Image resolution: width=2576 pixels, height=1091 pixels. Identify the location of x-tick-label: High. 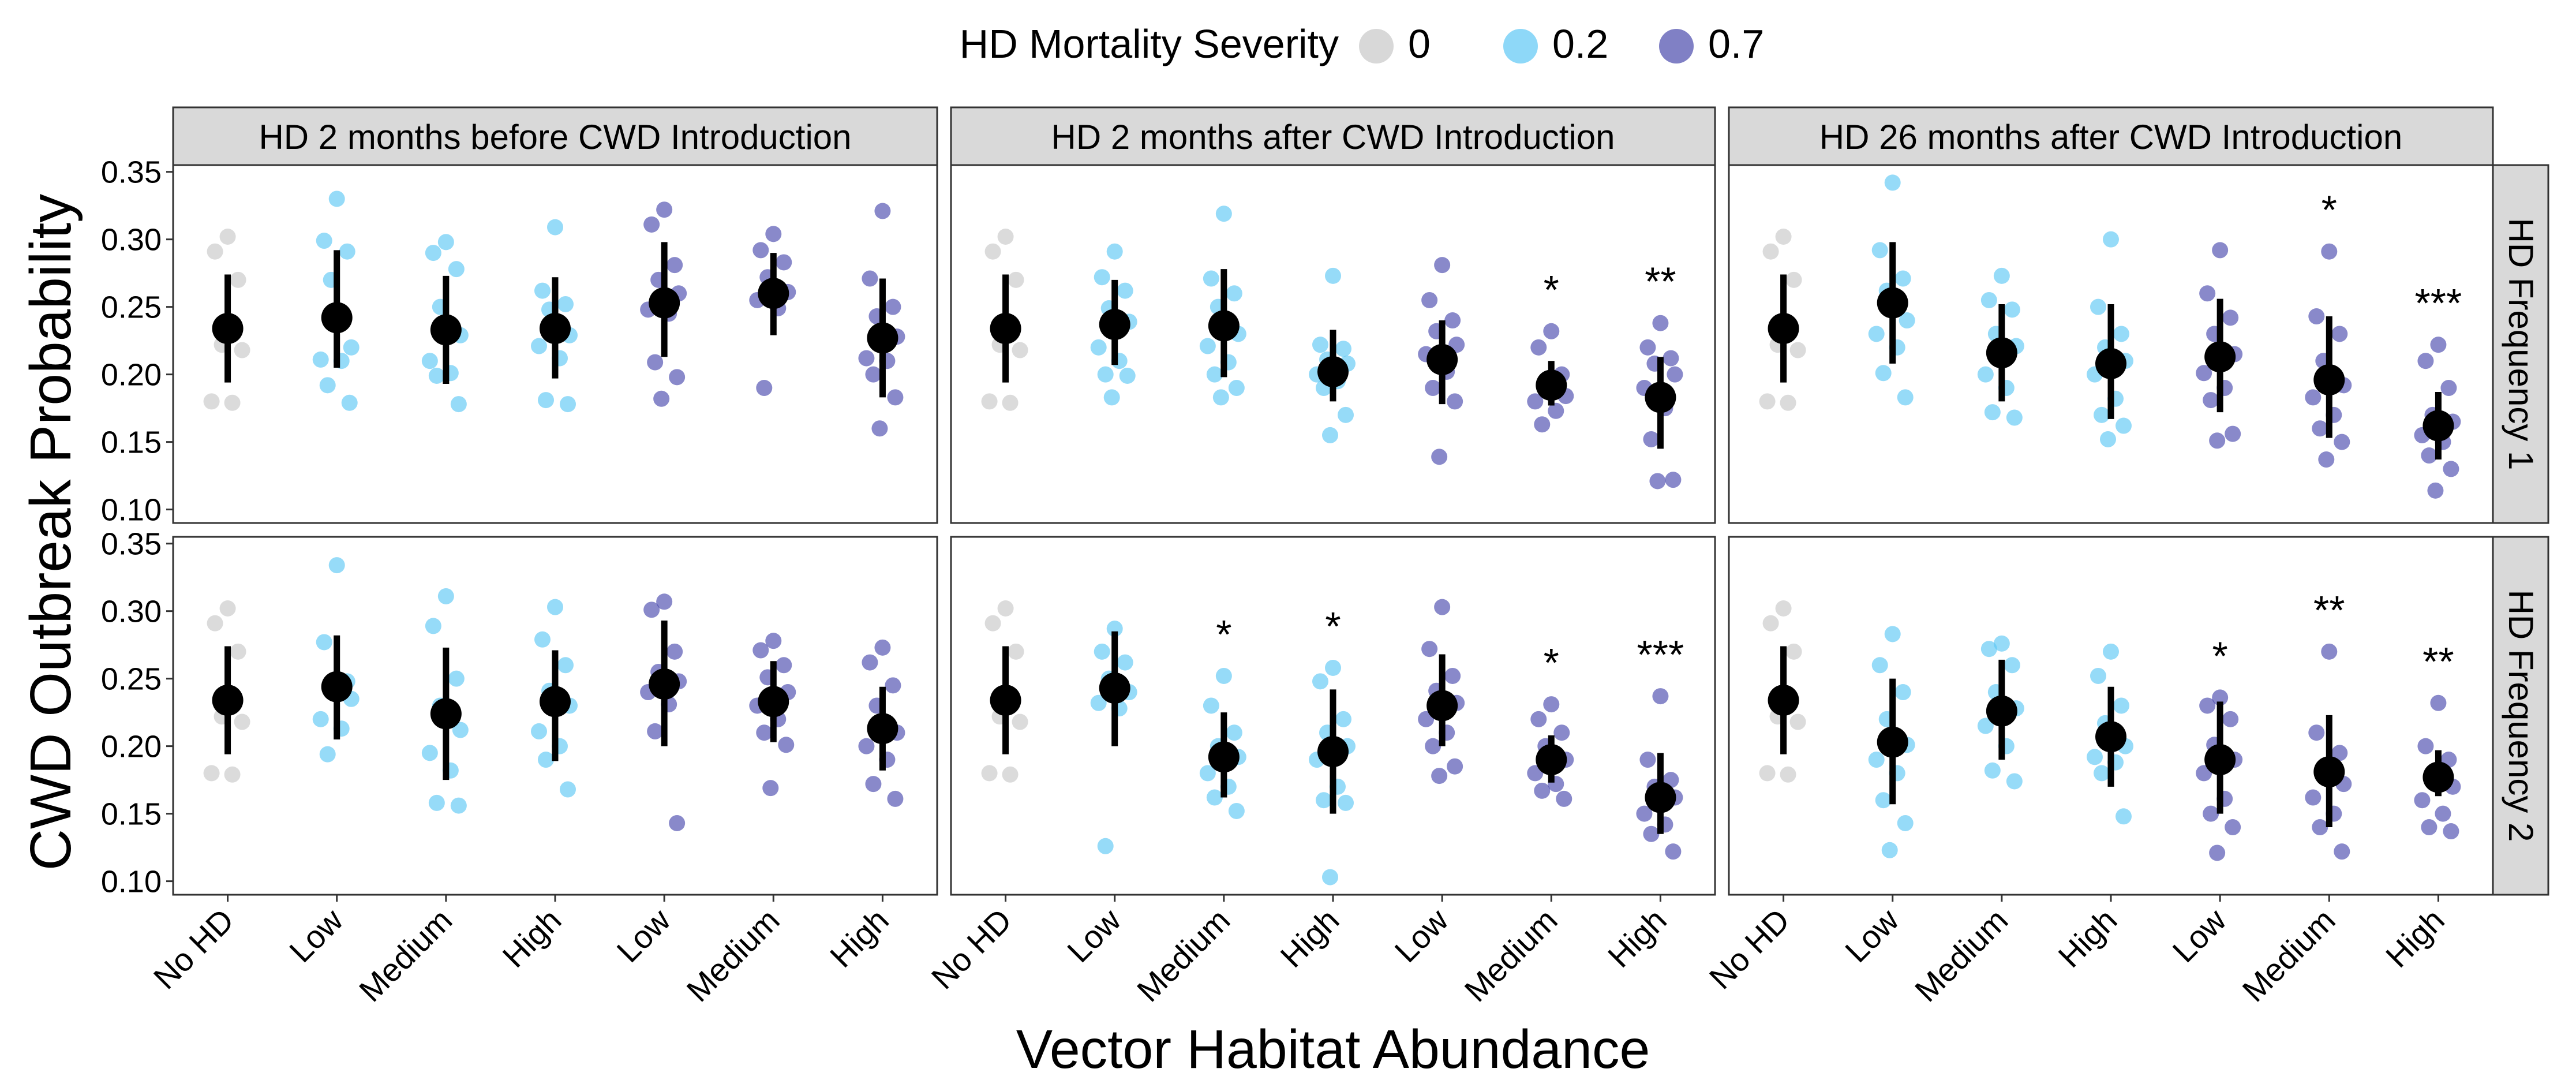
(2415, 938).